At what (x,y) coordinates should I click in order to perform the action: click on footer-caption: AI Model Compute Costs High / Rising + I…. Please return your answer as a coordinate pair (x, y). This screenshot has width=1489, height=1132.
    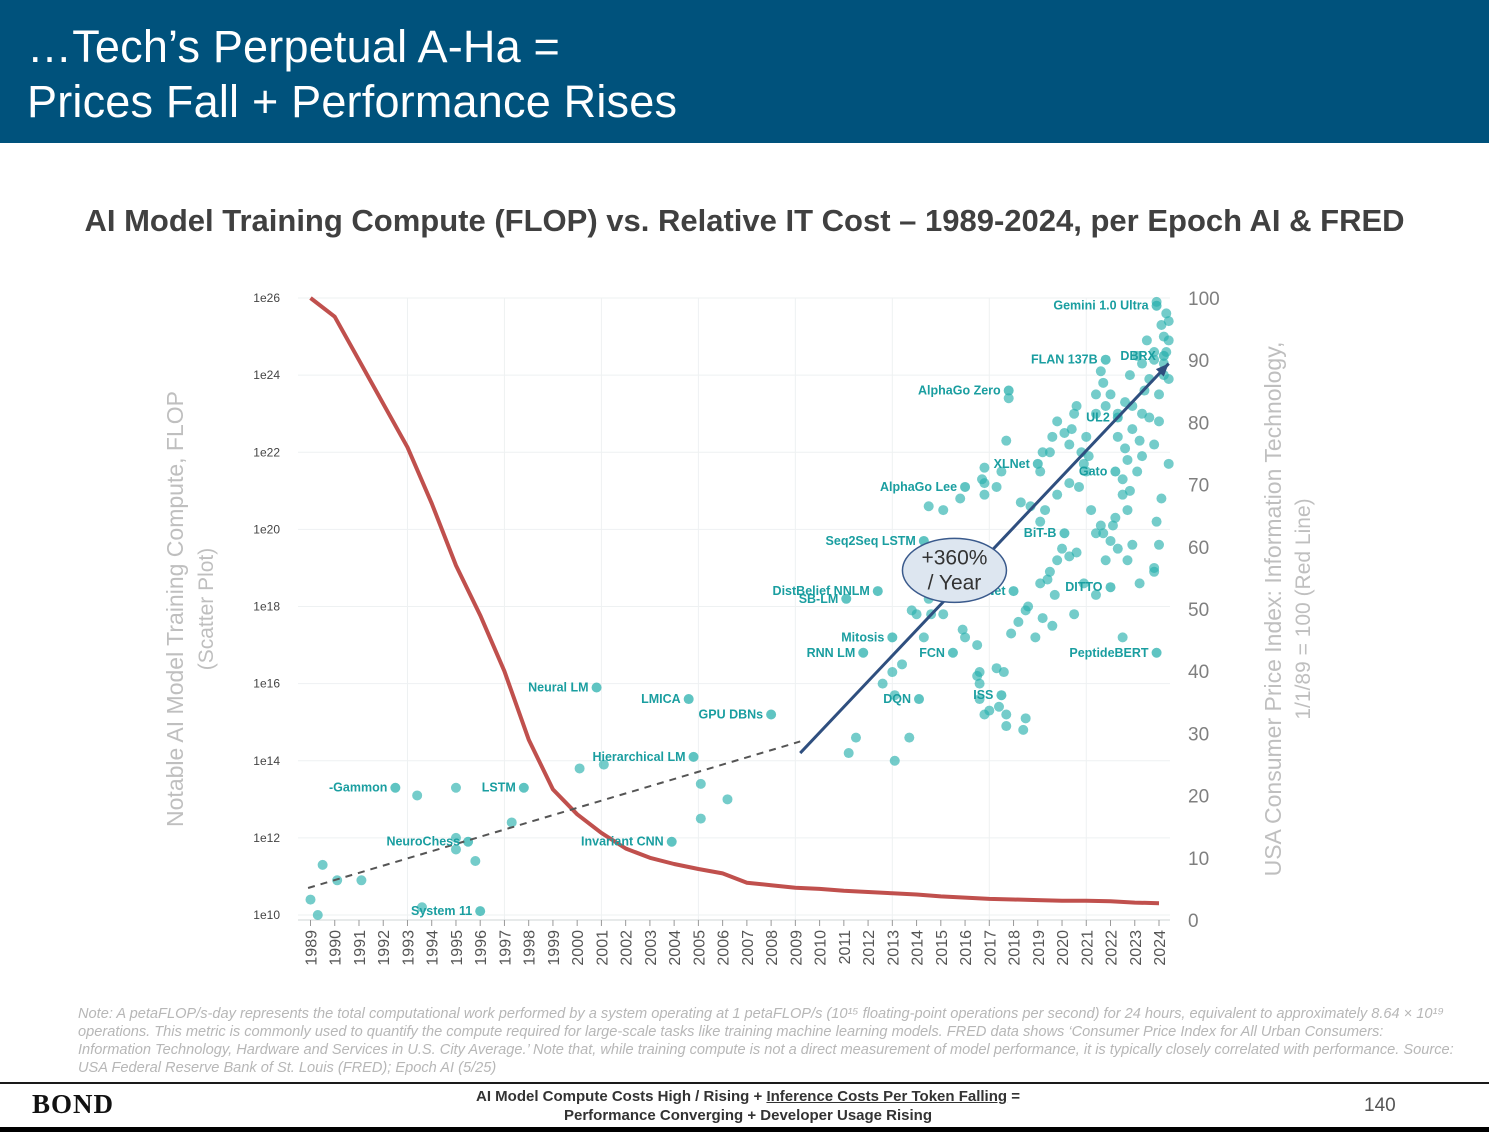
    Looking at the image, I should click on (748, 1106).